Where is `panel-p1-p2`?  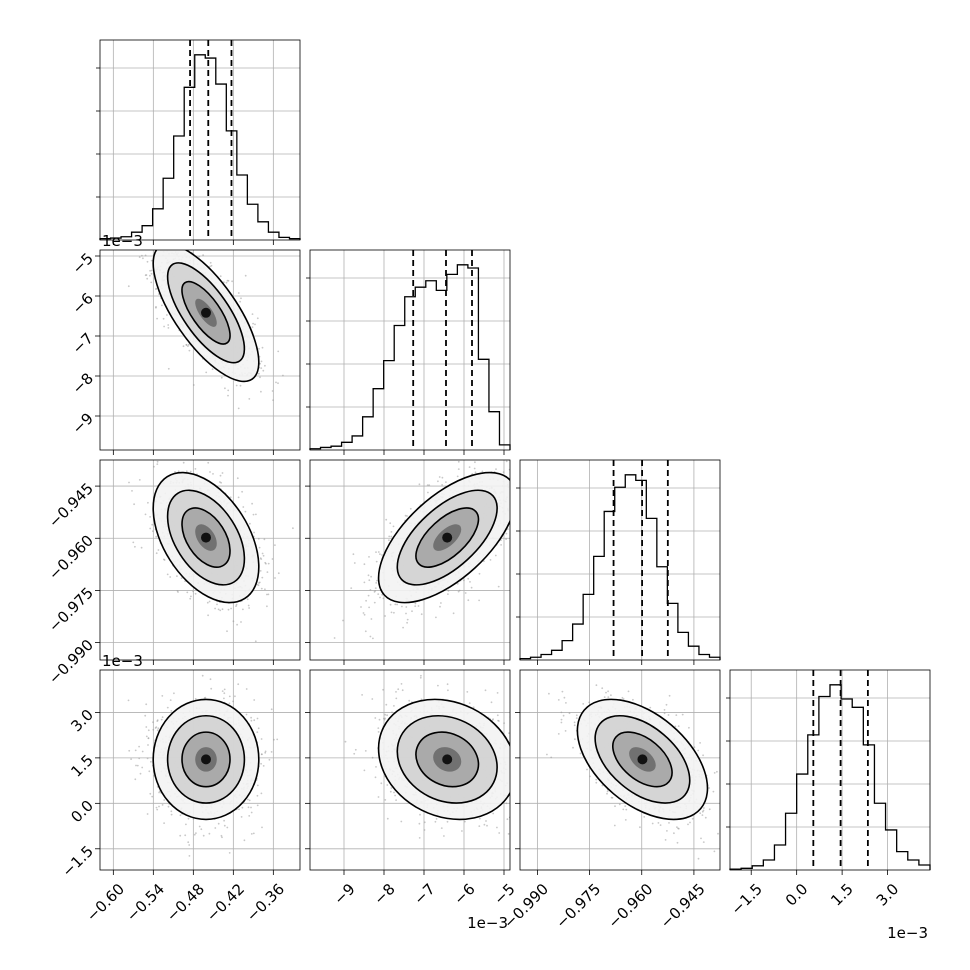
panel-p1-p2 is located at coordinates (196, 310).